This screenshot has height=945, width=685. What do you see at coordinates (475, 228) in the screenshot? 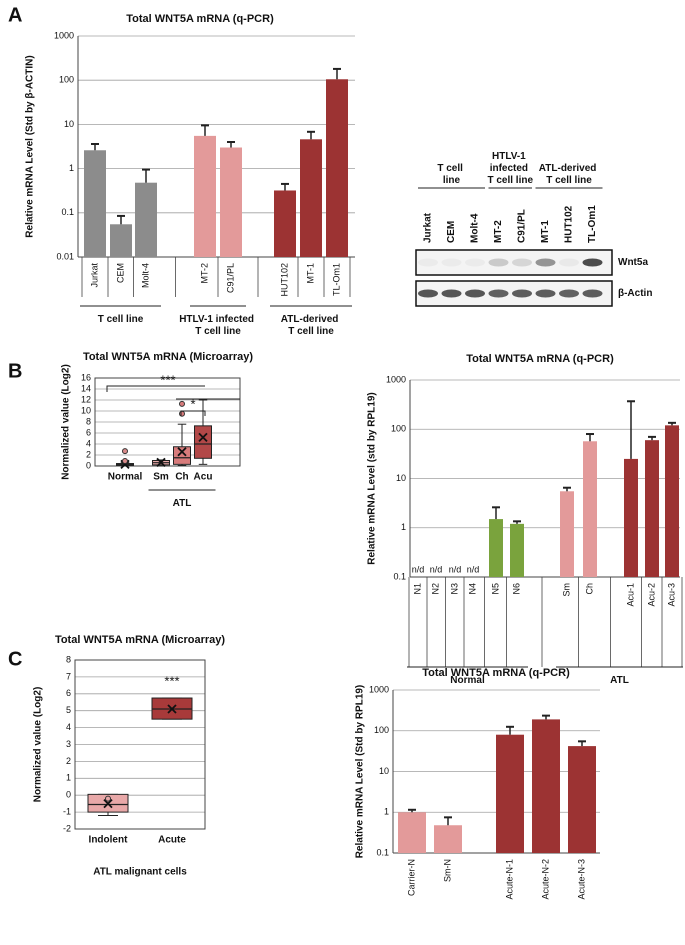
I see `lane-label: Molt-4` at bounding box center [475, 228].